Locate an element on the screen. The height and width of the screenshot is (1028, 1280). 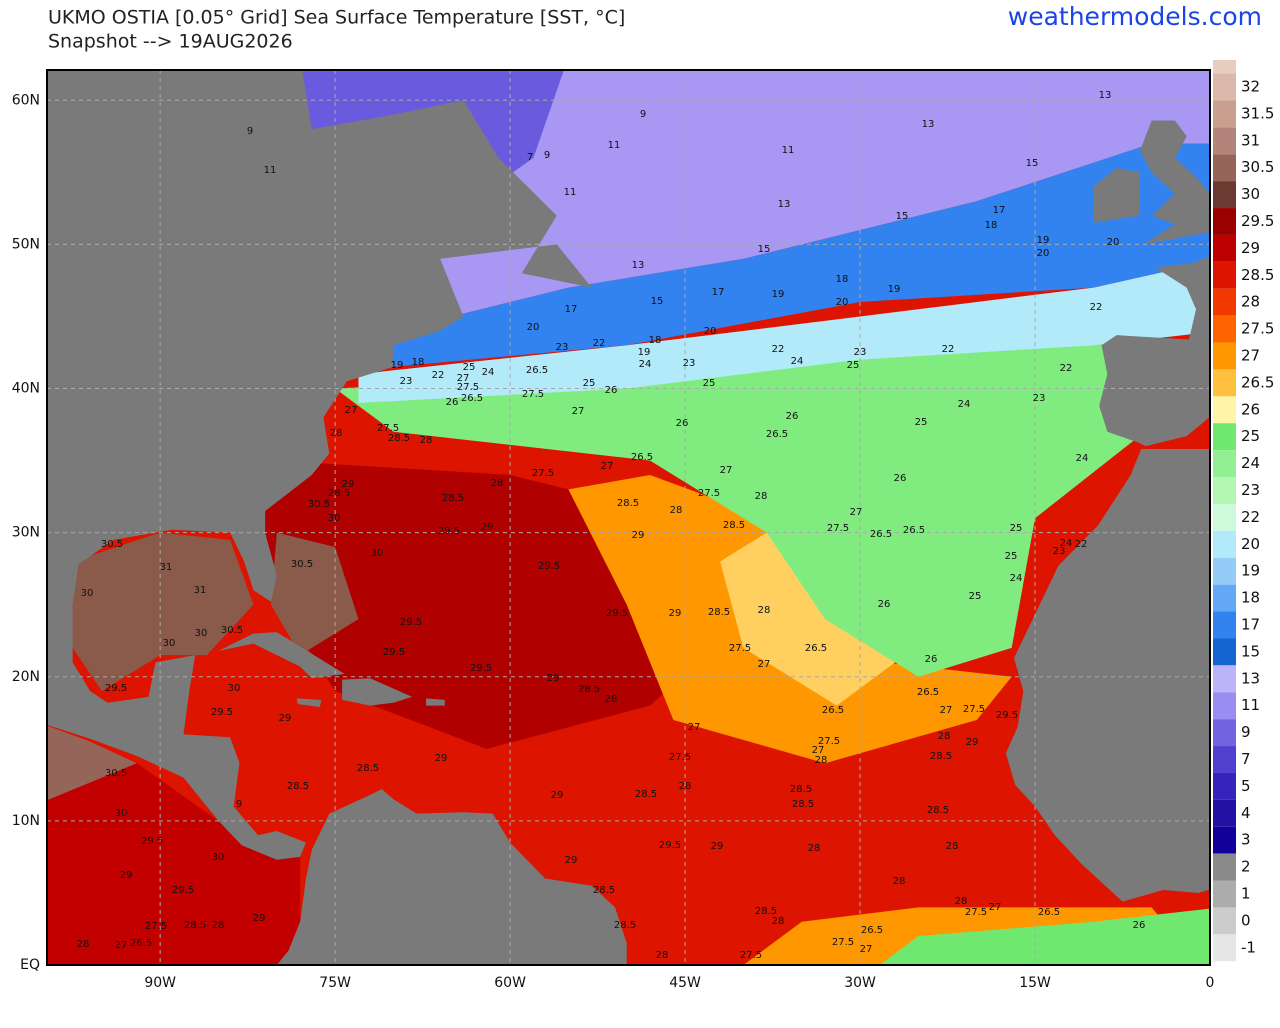
contour-label: 11 is located at coordinates (570, 192).